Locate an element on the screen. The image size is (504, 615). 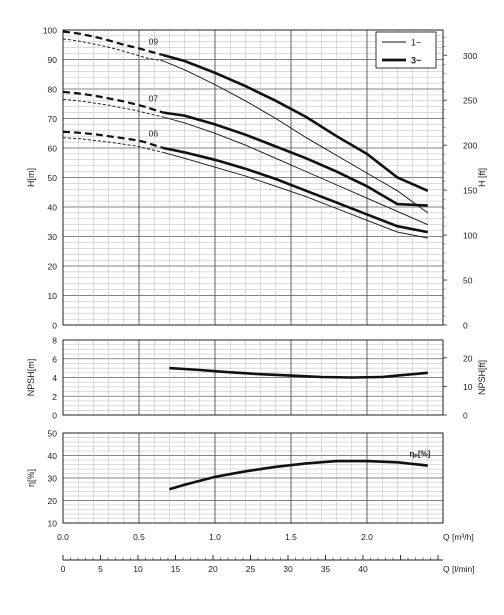
y-tick-label: 90 is located at coordinates (53, 60).